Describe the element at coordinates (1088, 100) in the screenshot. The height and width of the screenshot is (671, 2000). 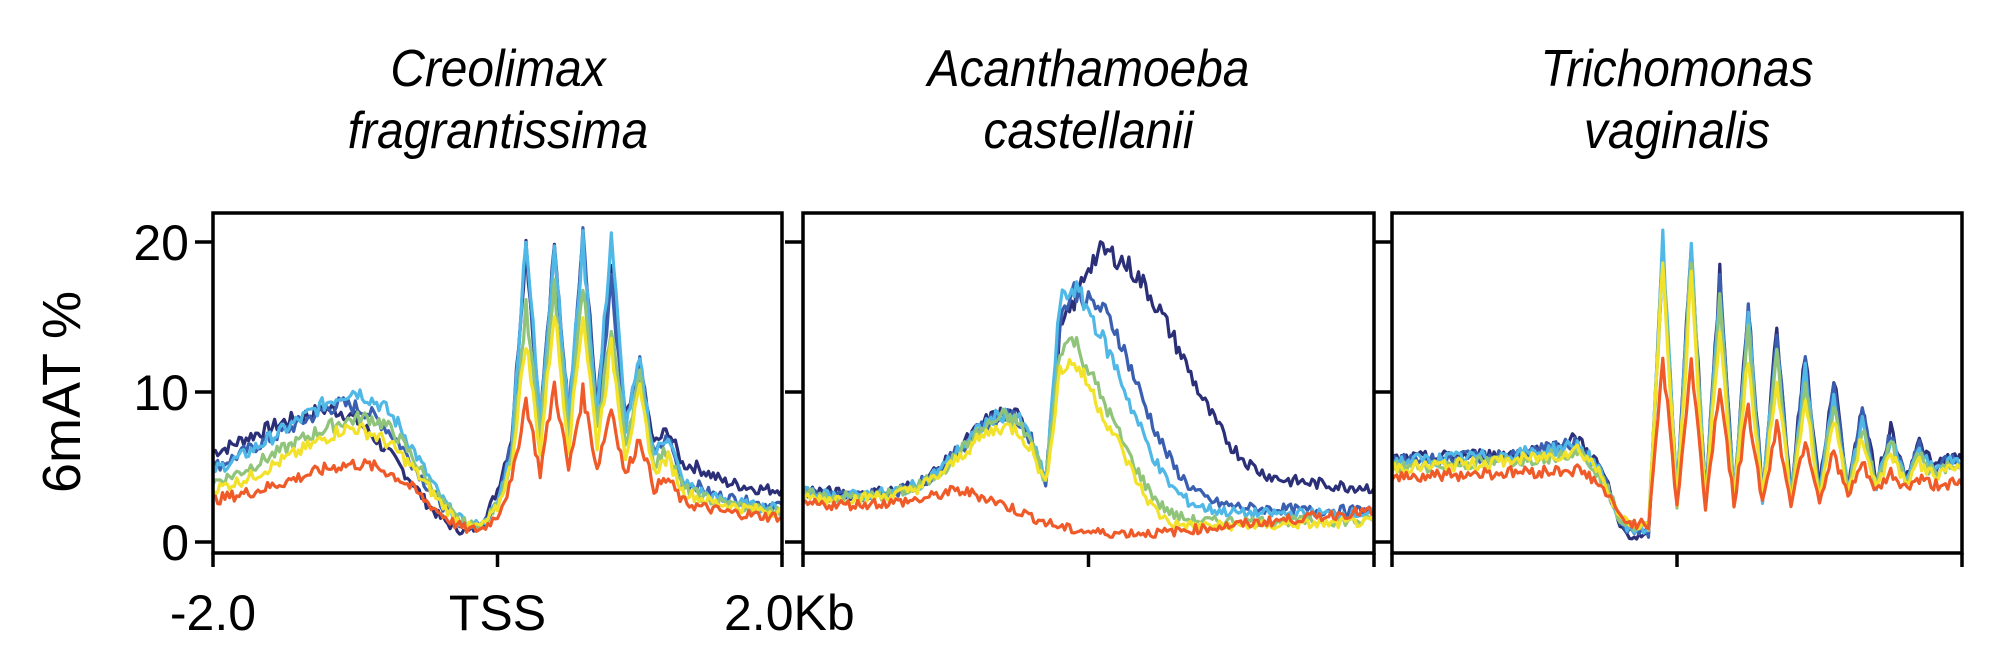
I see `panel-title-acanthamoeba: Acanthamoeba castellanii` at that location.